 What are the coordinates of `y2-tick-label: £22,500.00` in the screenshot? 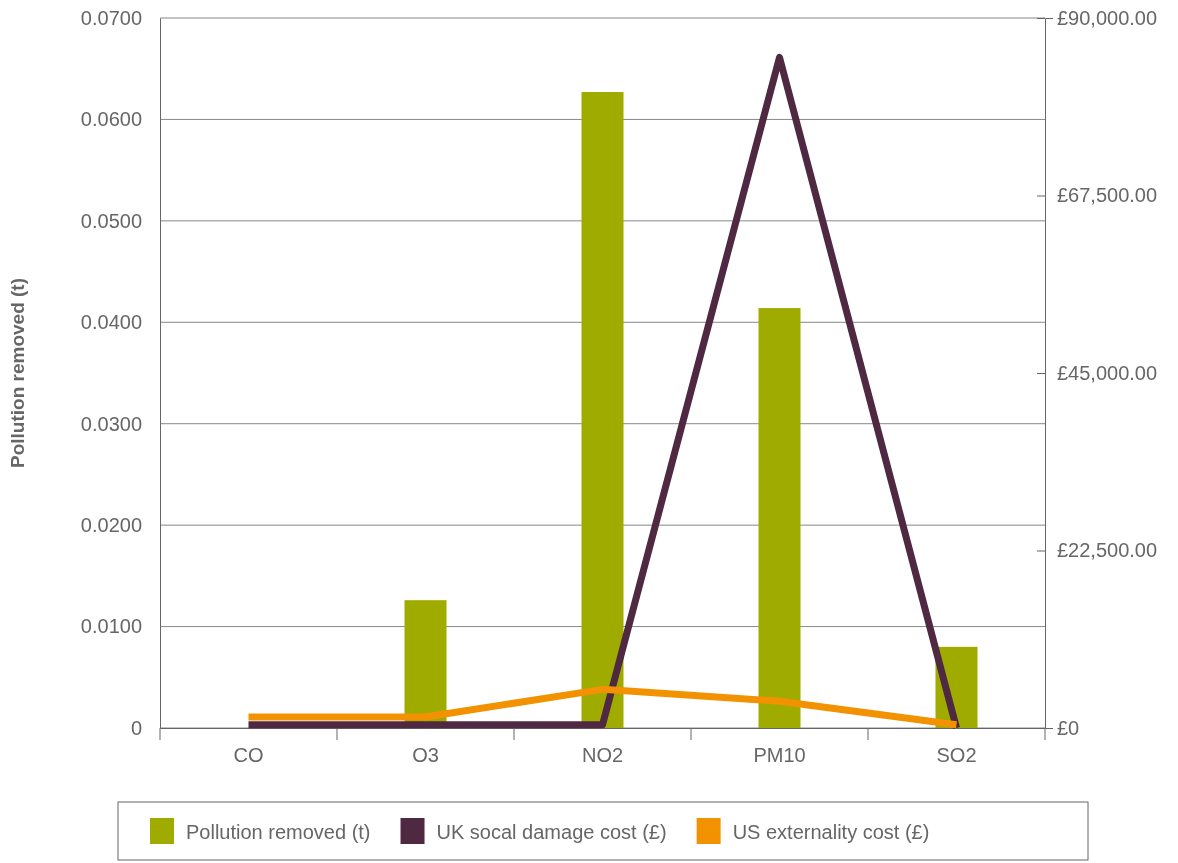 It's located at (1107, 550).